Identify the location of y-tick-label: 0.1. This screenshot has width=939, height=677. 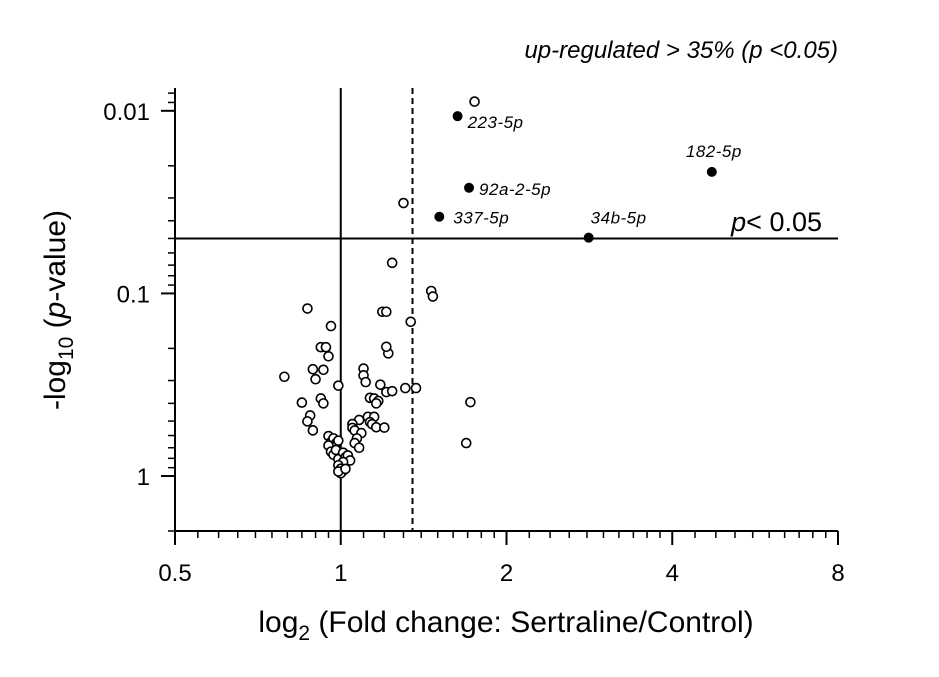
(133, 294).